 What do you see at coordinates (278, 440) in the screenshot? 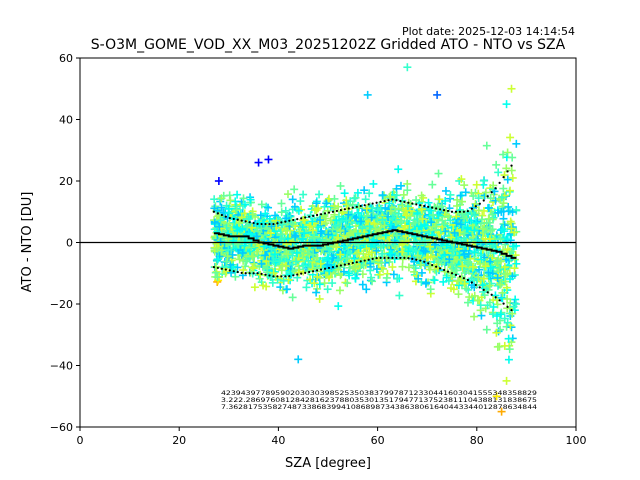
I see `x-tick-label: 40` at bounding box center [278, 440].